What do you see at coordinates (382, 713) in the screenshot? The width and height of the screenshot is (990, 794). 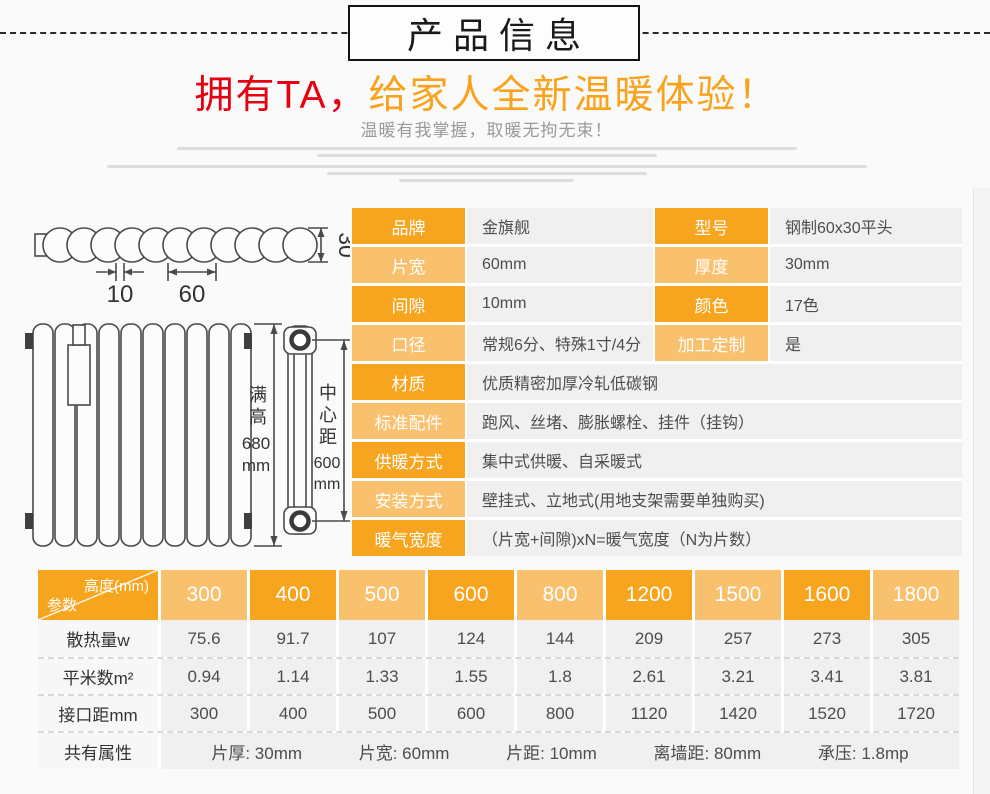 I see `table-cell: 500` at bounding box center [382, 713].